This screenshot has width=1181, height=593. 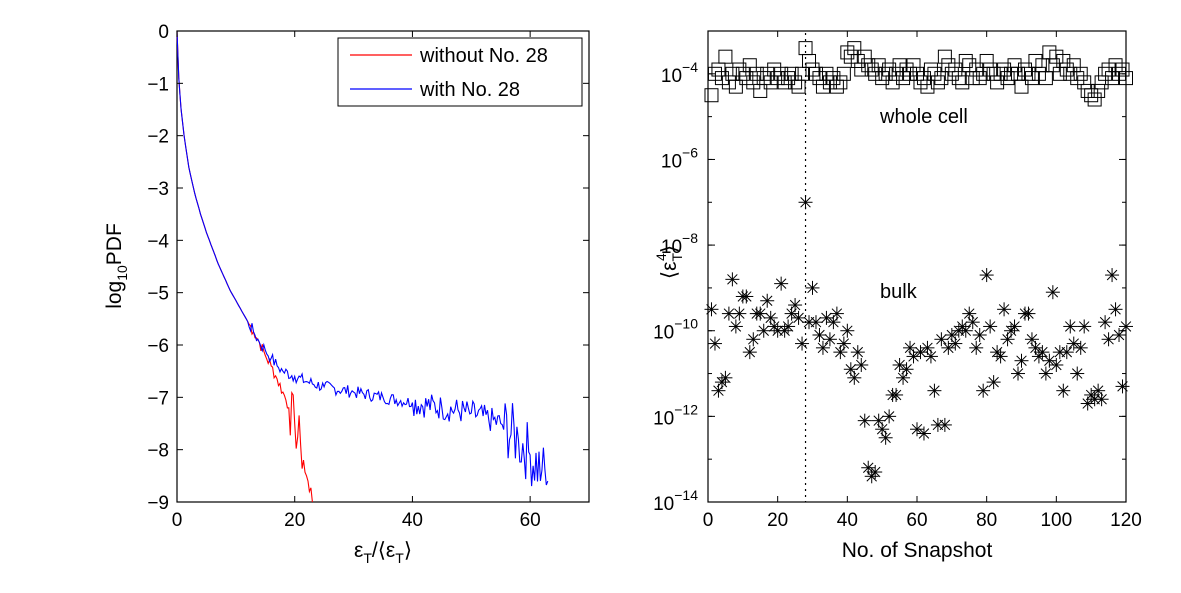 I want to click on right-x-tick-label: 100, so click(x=1056, y=520).